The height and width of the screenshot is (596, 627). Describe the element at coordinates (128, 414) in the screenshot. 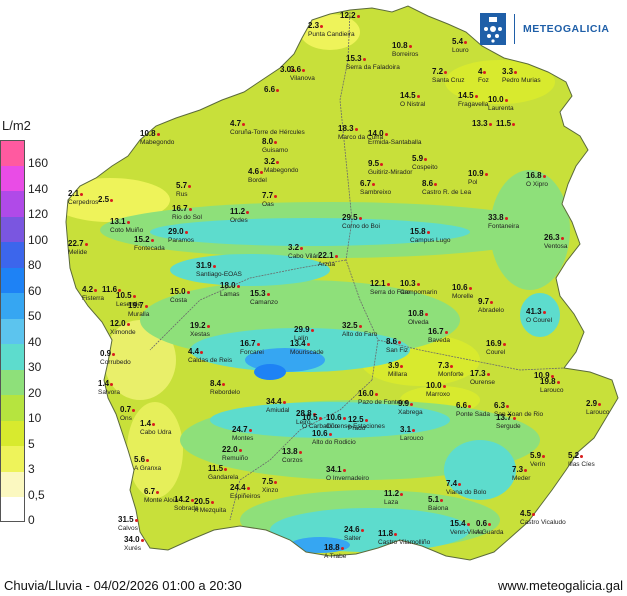

I see `weather-station: 0.7 Ons` at that location.